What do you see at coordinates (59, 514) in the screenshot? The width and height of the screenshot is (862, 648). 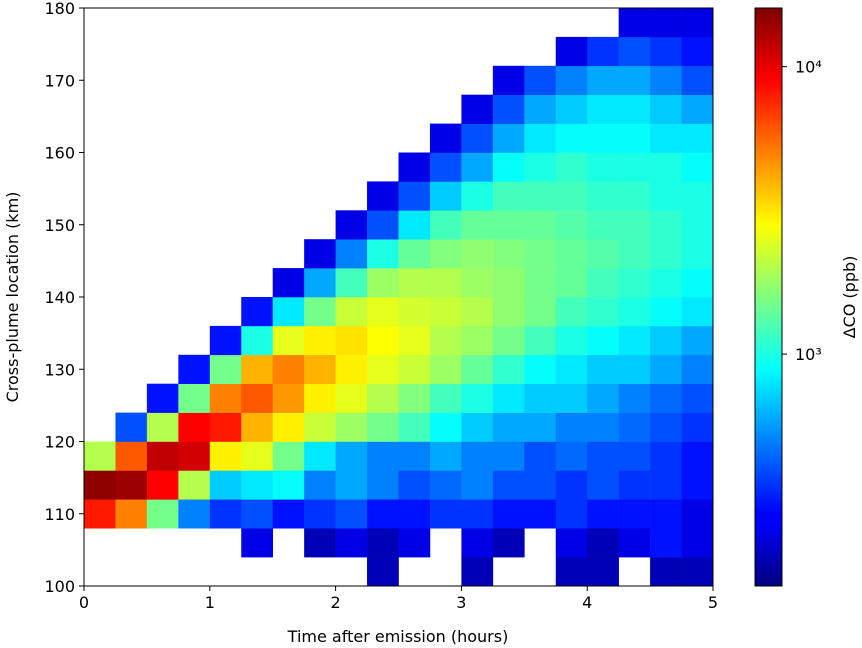 I see `y-tick-label: 110` at bounding box center [59, 514].